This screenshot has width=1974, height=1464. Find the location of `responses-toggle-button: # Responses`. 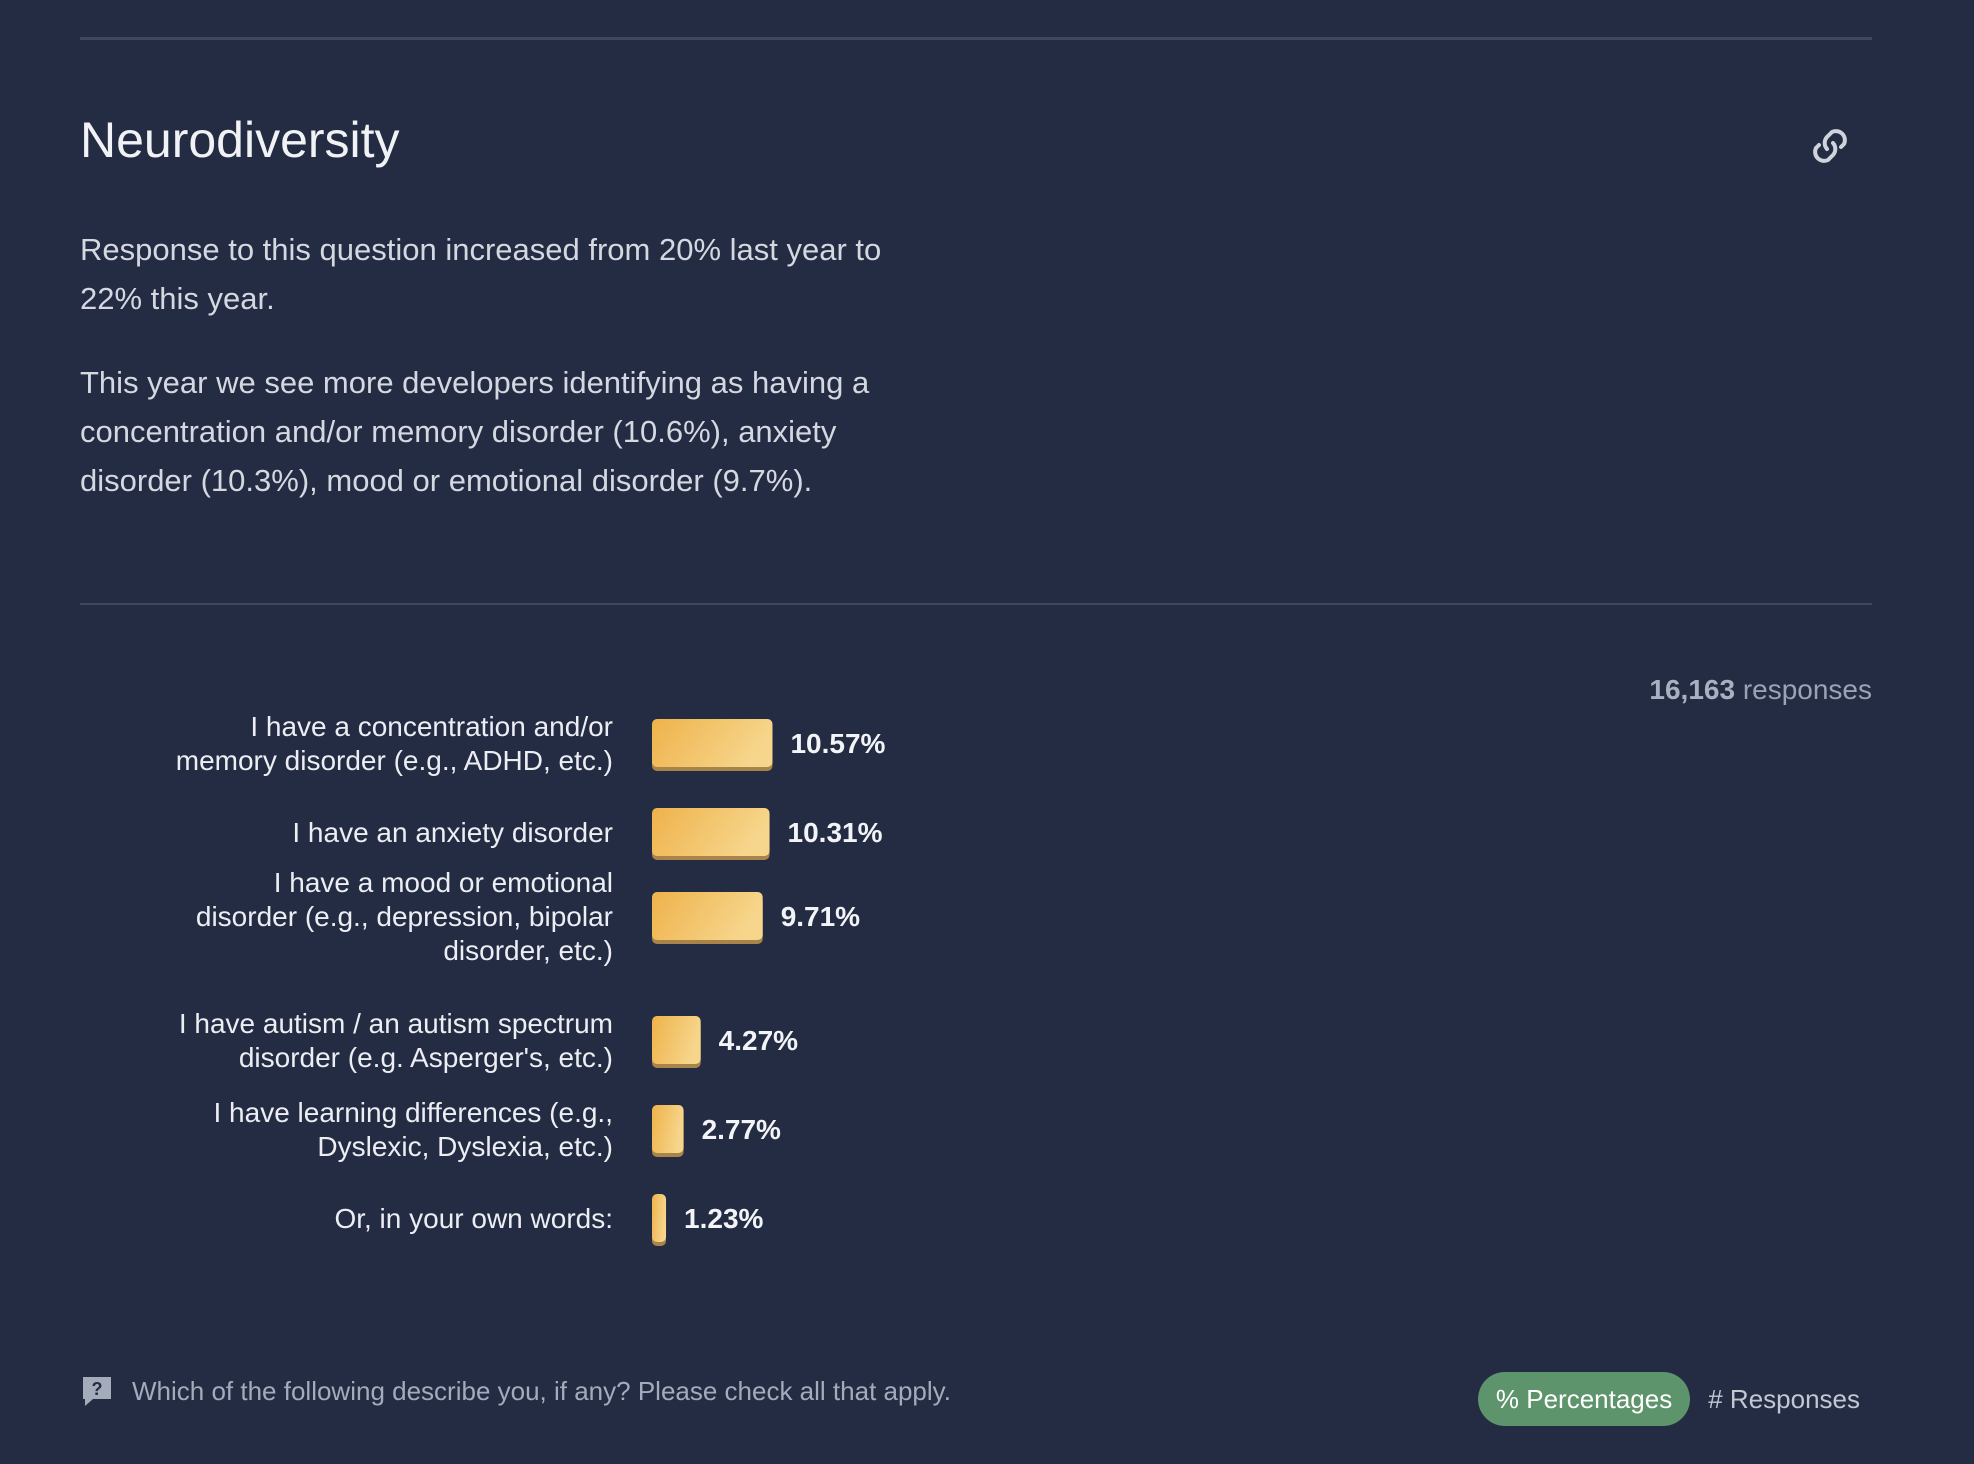

responses-toggle-button: # Responses is located at coordinates (1784, 1399).